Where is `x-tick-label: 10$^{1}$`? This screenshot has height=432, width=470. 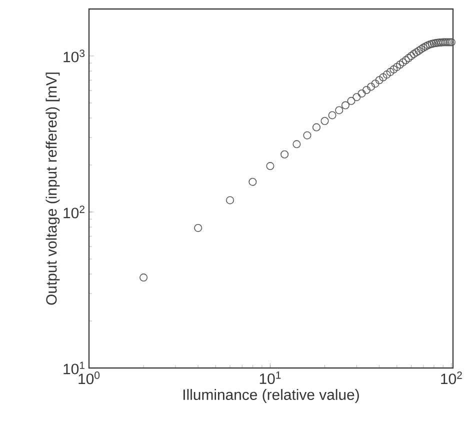
x-tick-label: 10$^{1}$ is located at coordinates (270, 378).